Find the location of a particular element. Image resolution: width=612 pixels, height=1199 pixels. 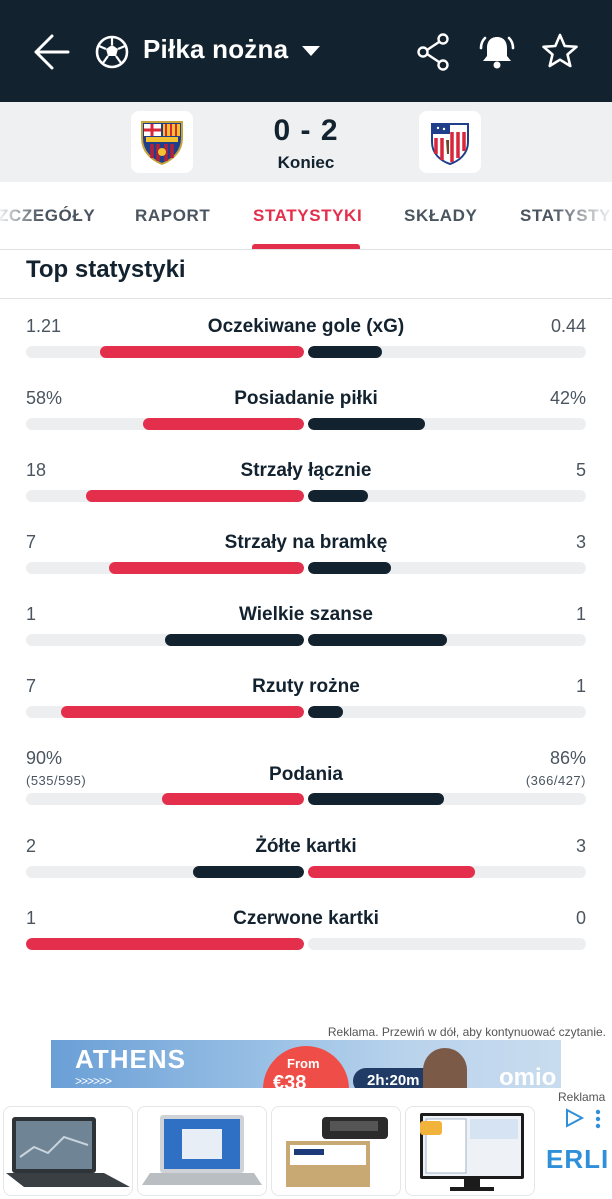

ad-product-printer-part is located at coordinates (336, 1151).